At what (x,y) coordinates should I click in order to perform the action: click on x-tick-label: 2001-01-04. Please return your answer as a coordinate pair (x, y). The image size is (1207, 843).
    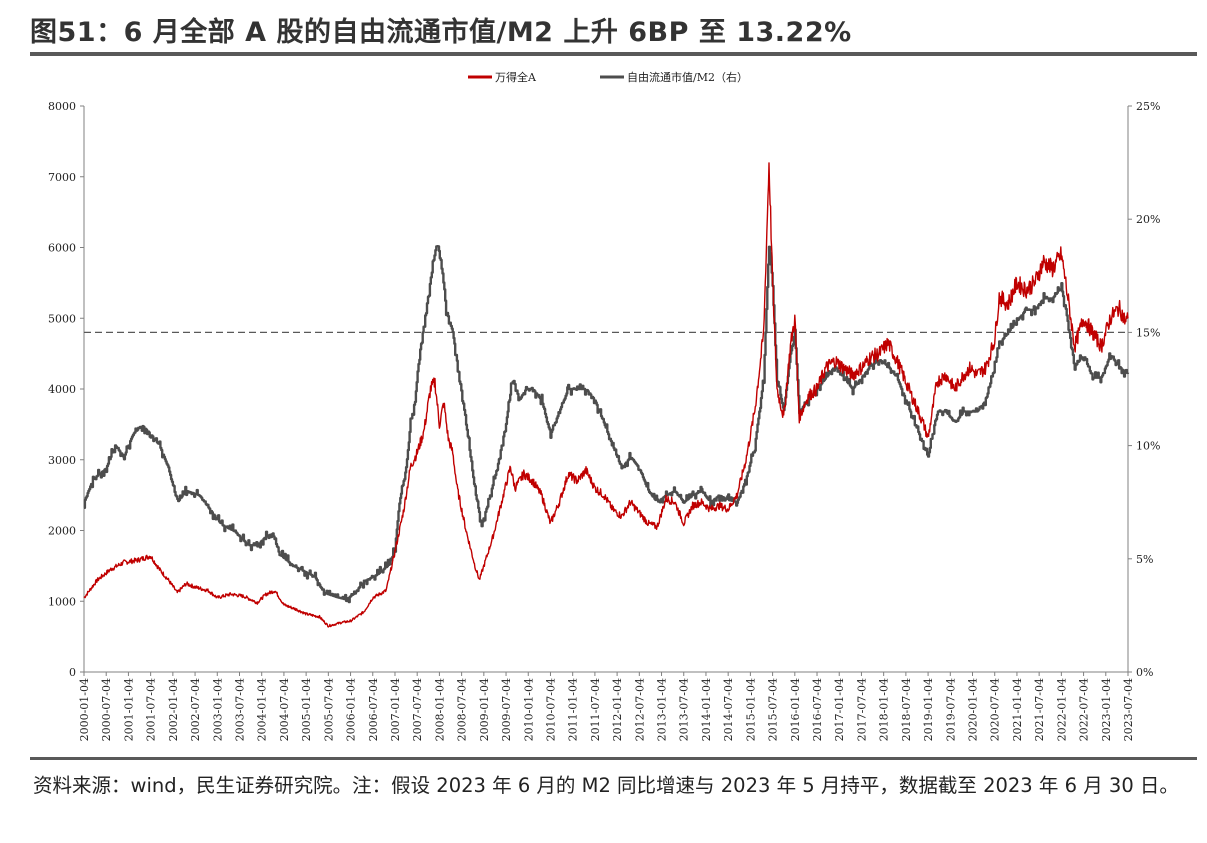
    Looking at the image, I should click on (128, 709).